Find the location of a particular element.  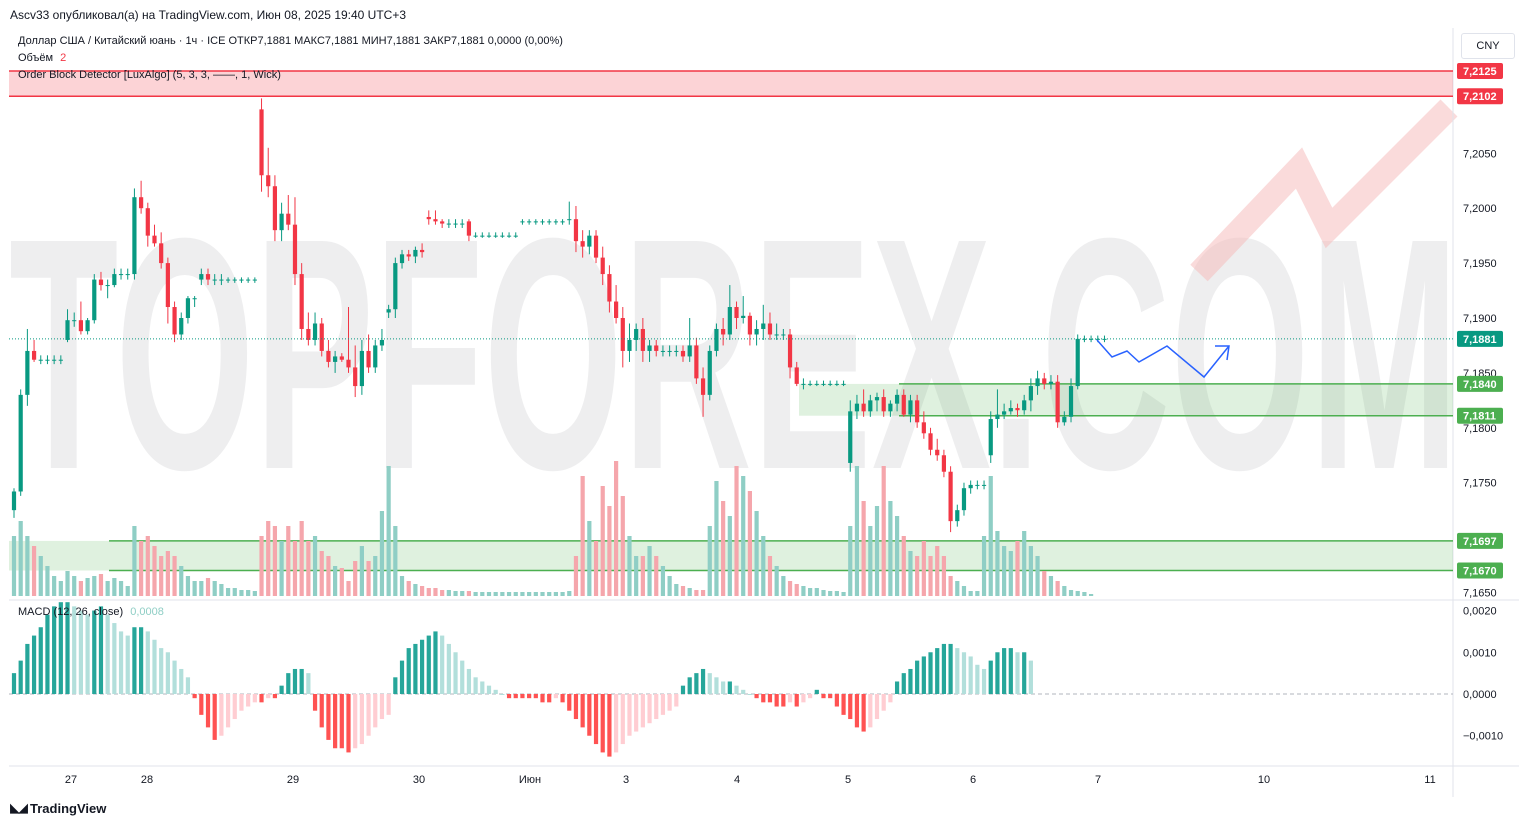

volume-label: Объём is located at coordinates (36, 58).